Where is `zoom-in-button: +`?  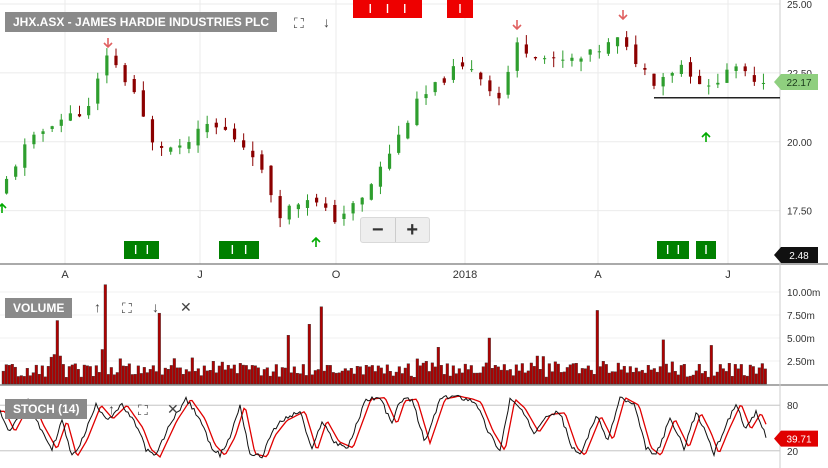
zoom-in-button: + is located at coordinates (412, 230).